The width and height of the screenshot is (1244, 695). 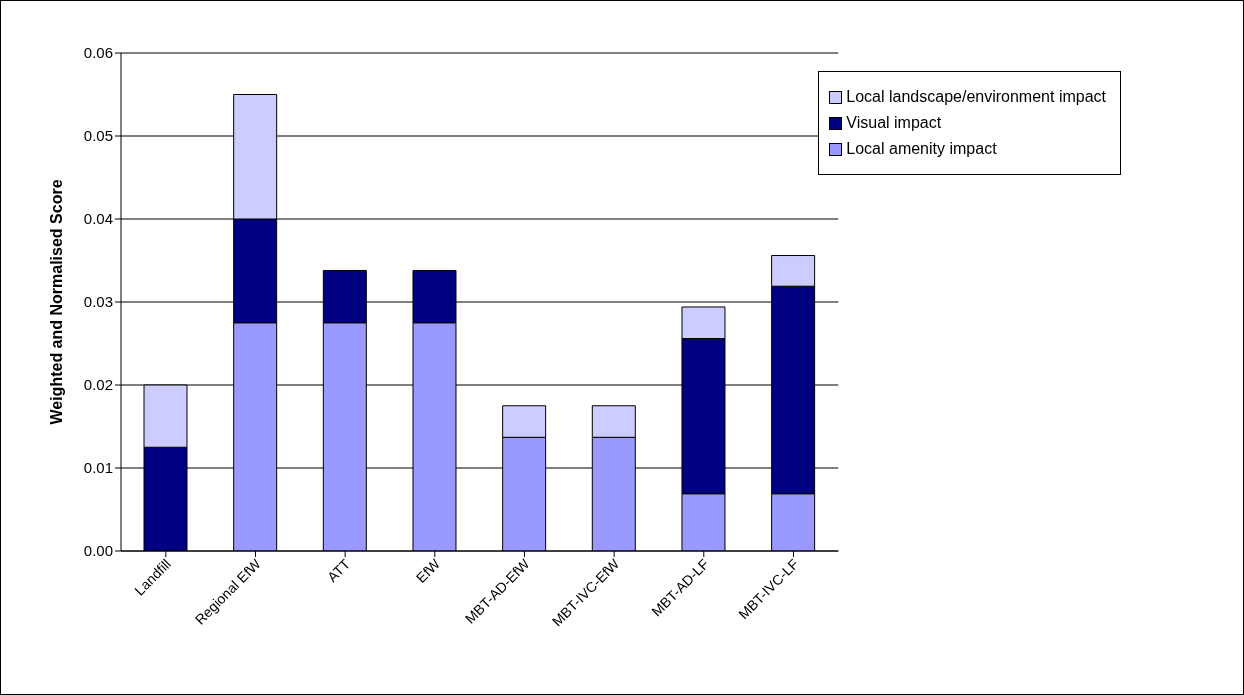 What do you see at coordinates (98, 468) in the screenshot?
I see `y-tick-label: 0.01` at bounding box center [98, 468].